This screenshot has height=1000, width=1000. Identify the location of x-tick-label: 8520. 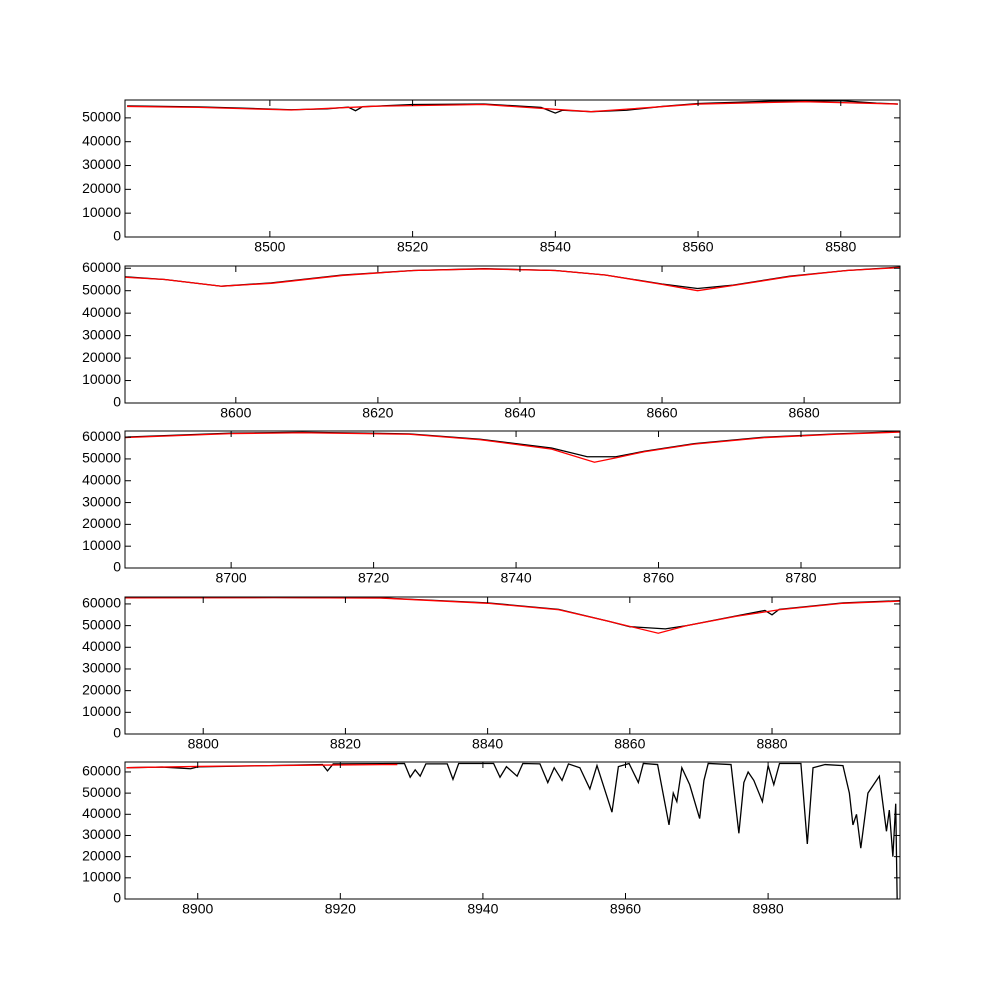
(412, 247).